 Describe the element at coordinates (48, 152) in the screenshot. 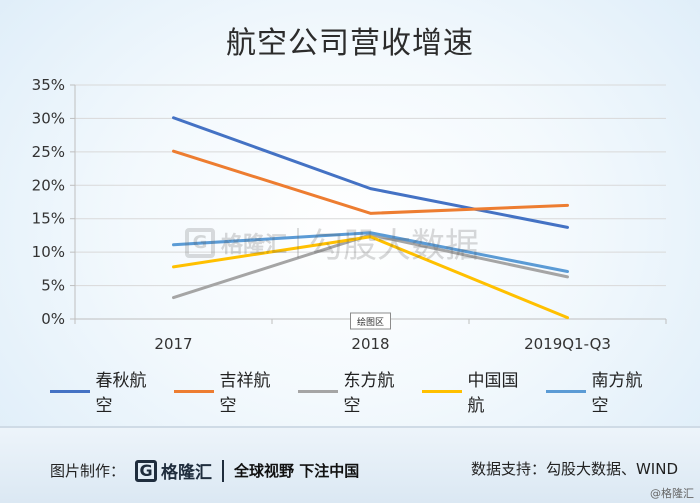

I see `y-tick-label: 25%` at that location.